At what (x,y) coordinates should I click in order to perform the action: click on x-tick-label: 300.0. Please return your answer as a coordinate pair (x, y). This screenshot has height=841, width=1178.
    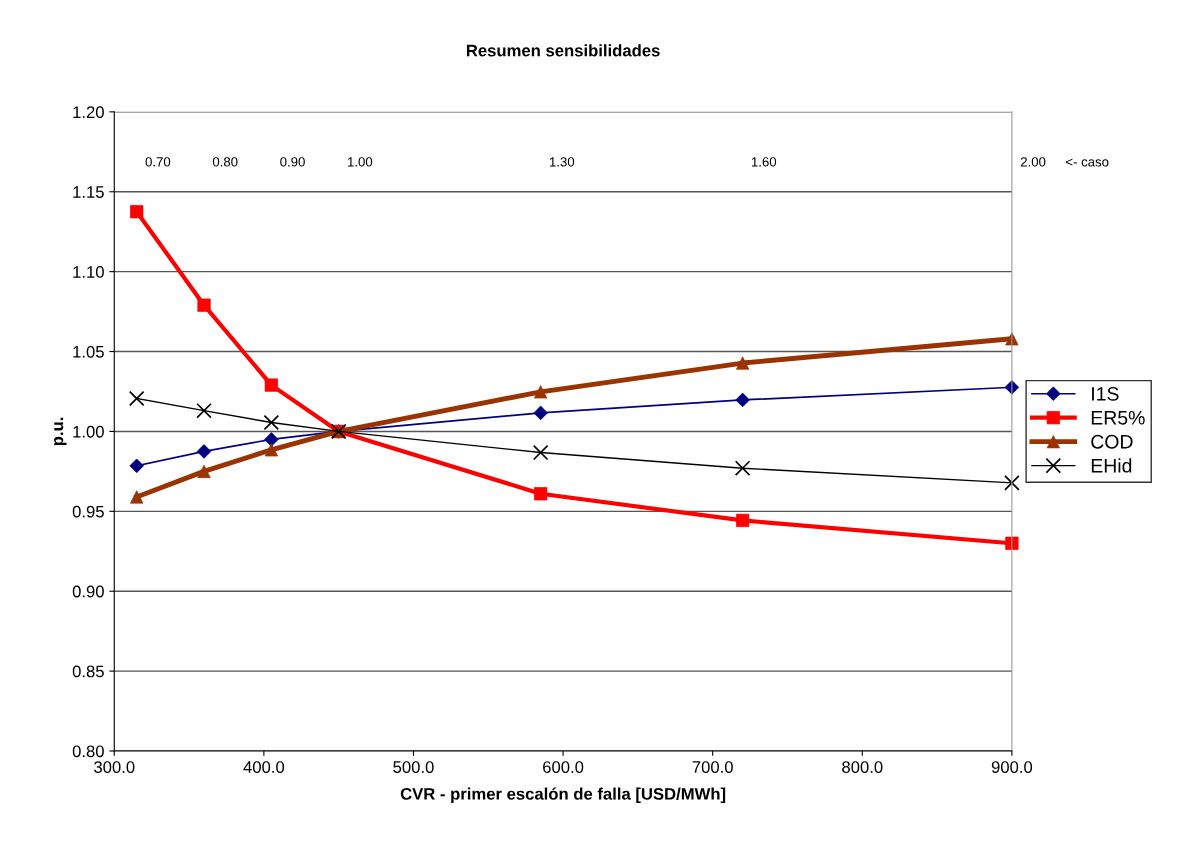
    Looking at the image, I should click on (114, 767).